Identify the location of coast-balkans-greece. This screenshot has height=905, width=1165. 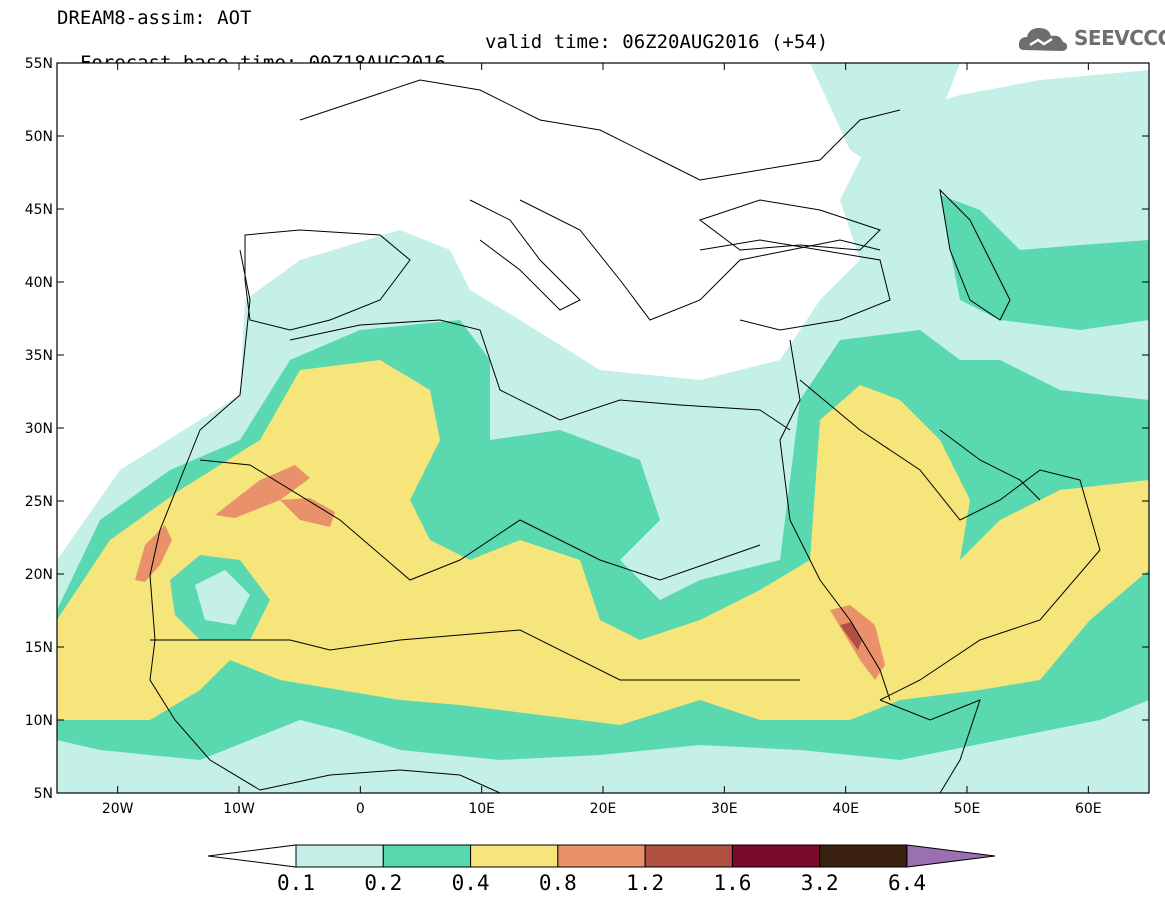
(700, 260).